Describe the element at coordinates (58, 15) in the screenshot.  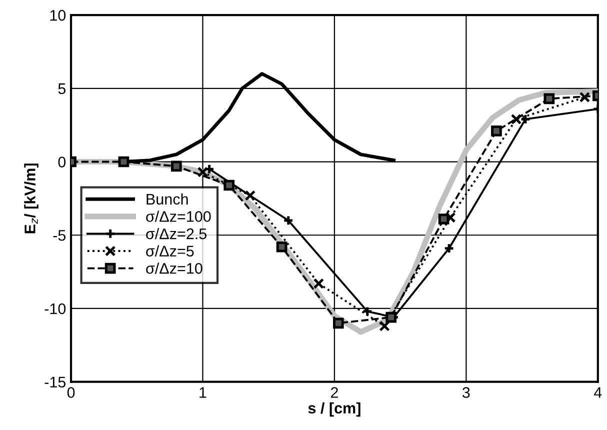
I see `y-tick-label: 10` at that location.